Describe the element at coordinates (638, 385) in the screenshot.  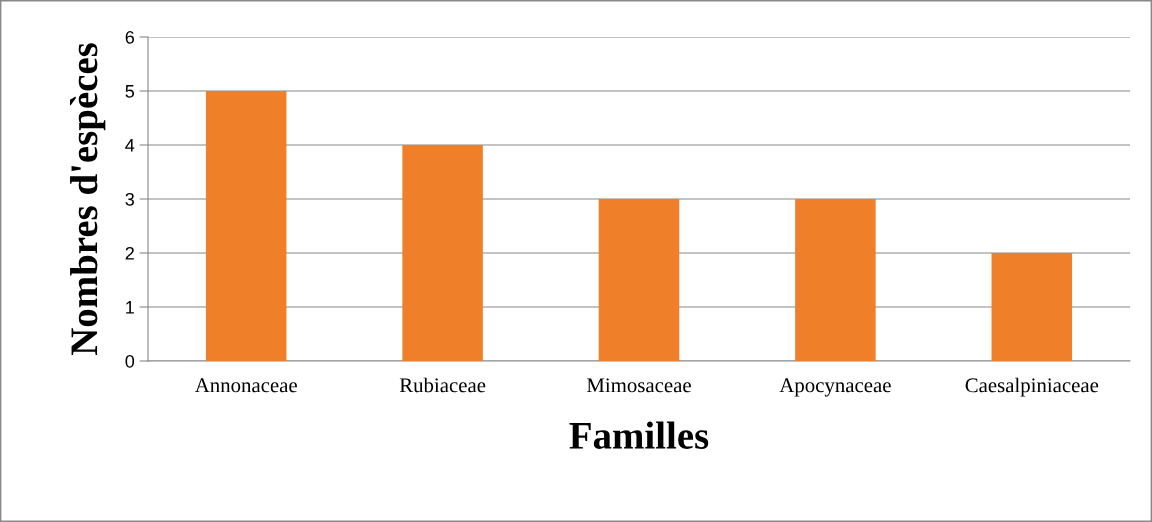
I see `x-tick-label: Mimosaceae` at that location.